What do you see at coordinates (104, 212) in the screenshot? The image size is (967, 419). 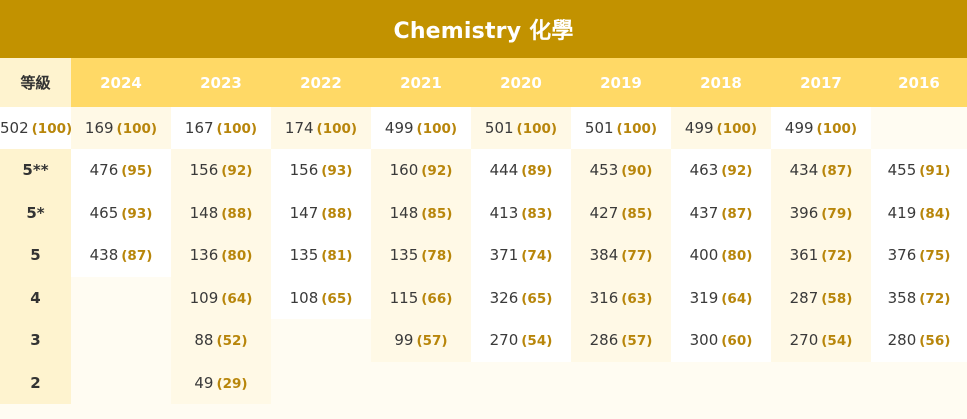 I see `candidate-count: 465` at bounding box center [104, 212].